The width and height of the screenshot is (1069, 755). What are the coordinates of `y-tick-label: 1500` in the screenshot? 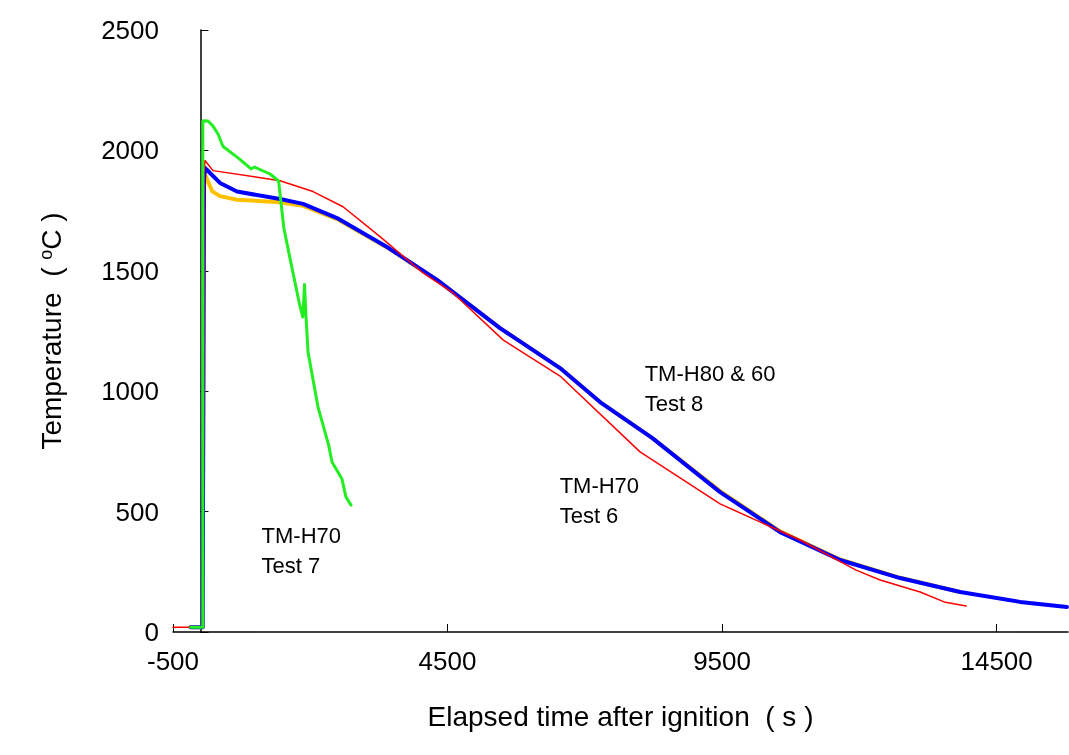 It's located at (130, 270).